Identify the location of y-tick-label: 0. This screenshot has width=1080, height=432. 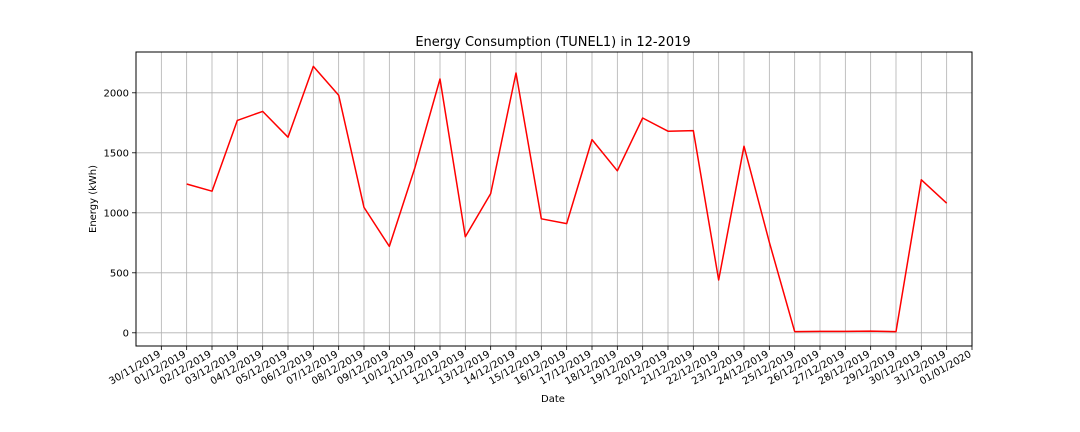
(126, 333).